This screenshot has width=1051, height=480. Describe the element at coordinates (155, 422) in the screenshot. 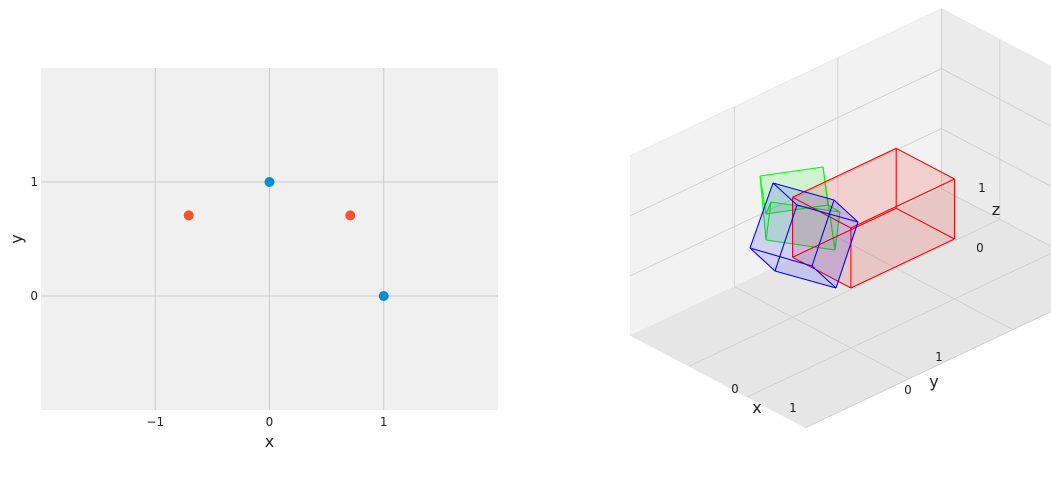

I see `x-tick-label: −1` at that location.